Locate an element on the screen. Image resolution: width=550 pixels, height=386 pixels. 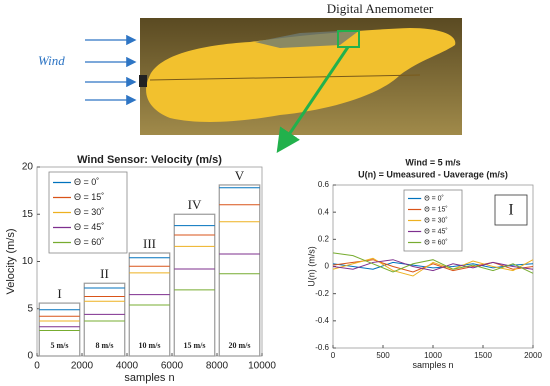
segment-speed: 10 m/s is located at coordinates (150, 345).